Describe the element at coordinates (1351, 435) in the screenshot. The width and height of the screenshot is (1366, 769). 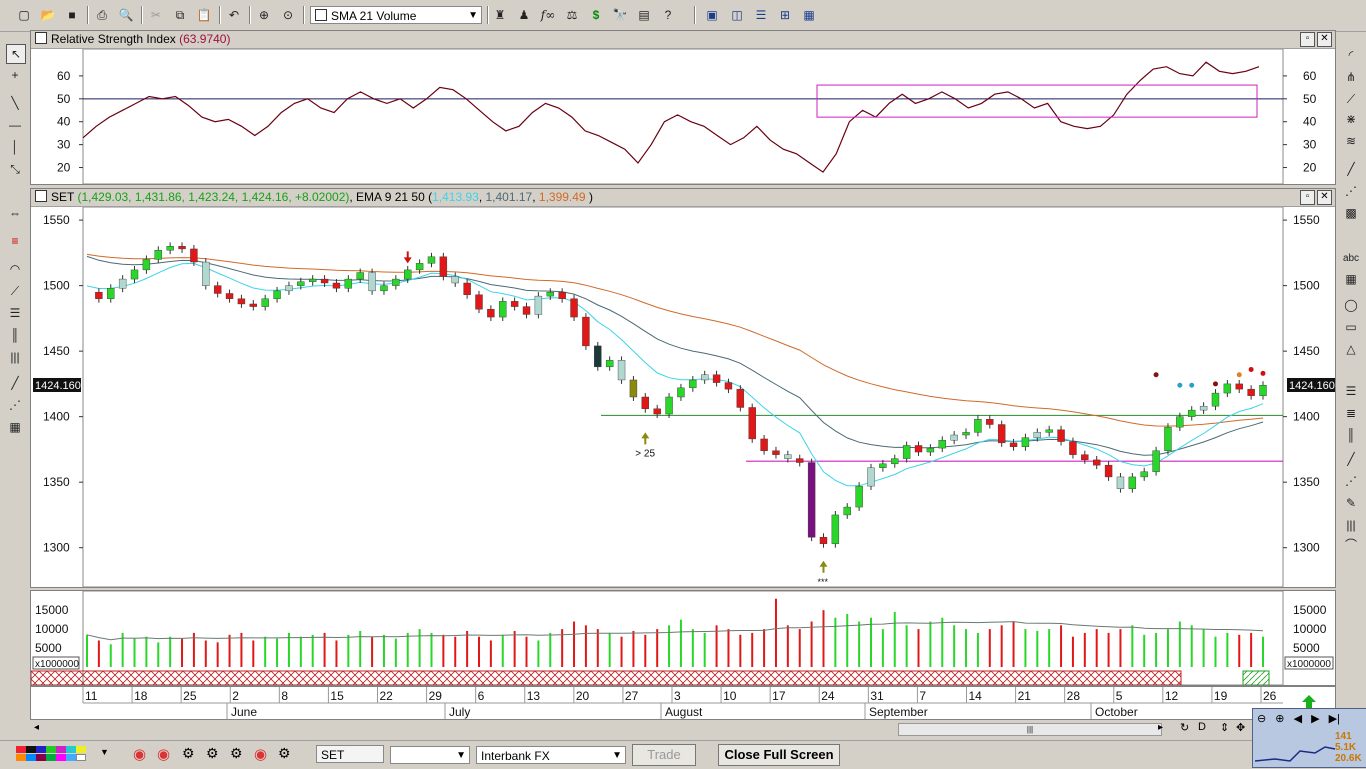
I see `bars-icon: ║` at that location.